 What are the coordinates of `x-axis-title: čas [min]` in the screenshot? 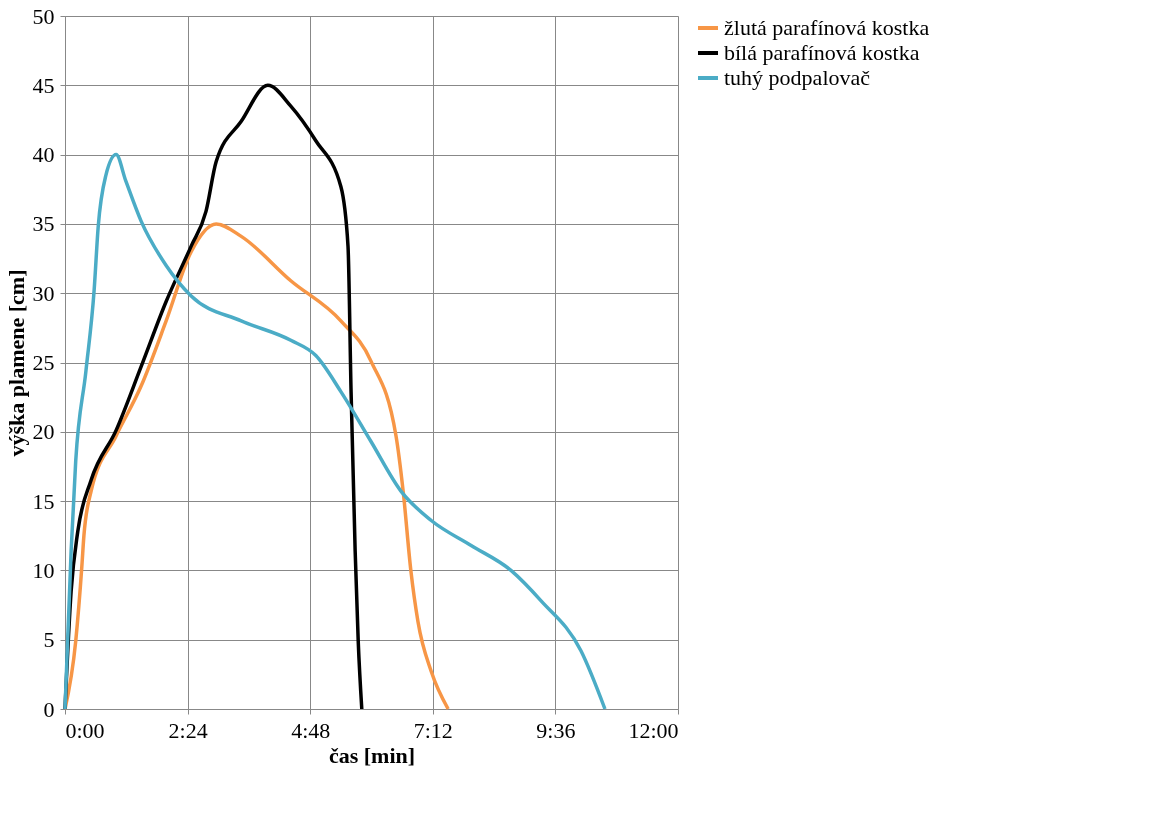 It's located at (372, 755).